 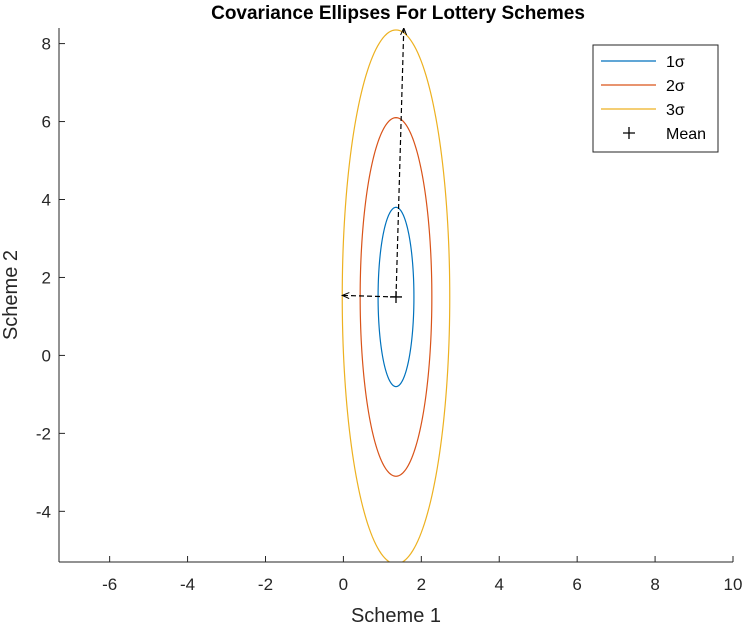 What do you see at coordinates (654, 584) in the screenshot?
I see `x-tick-label: 8` at bounding box center [654, 584].